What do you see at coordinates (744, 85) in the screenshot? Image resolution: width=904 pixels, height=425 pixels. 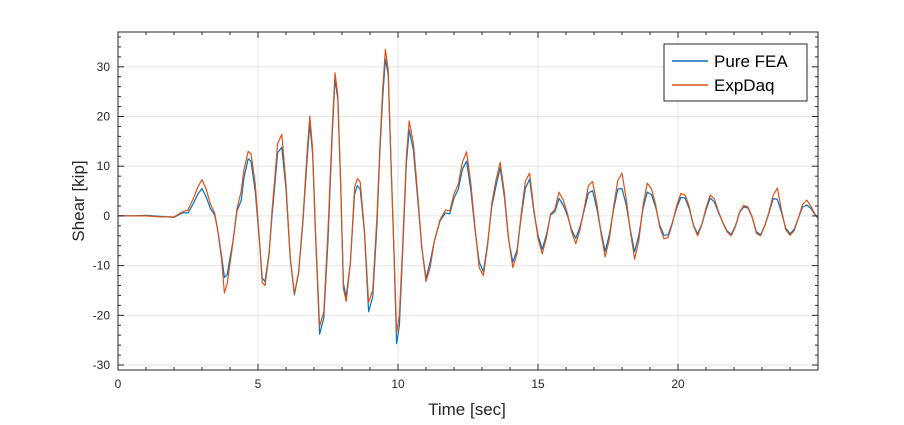 I see `legend-label-expdaq: ExpDaq` at bounding box center [744, 85].